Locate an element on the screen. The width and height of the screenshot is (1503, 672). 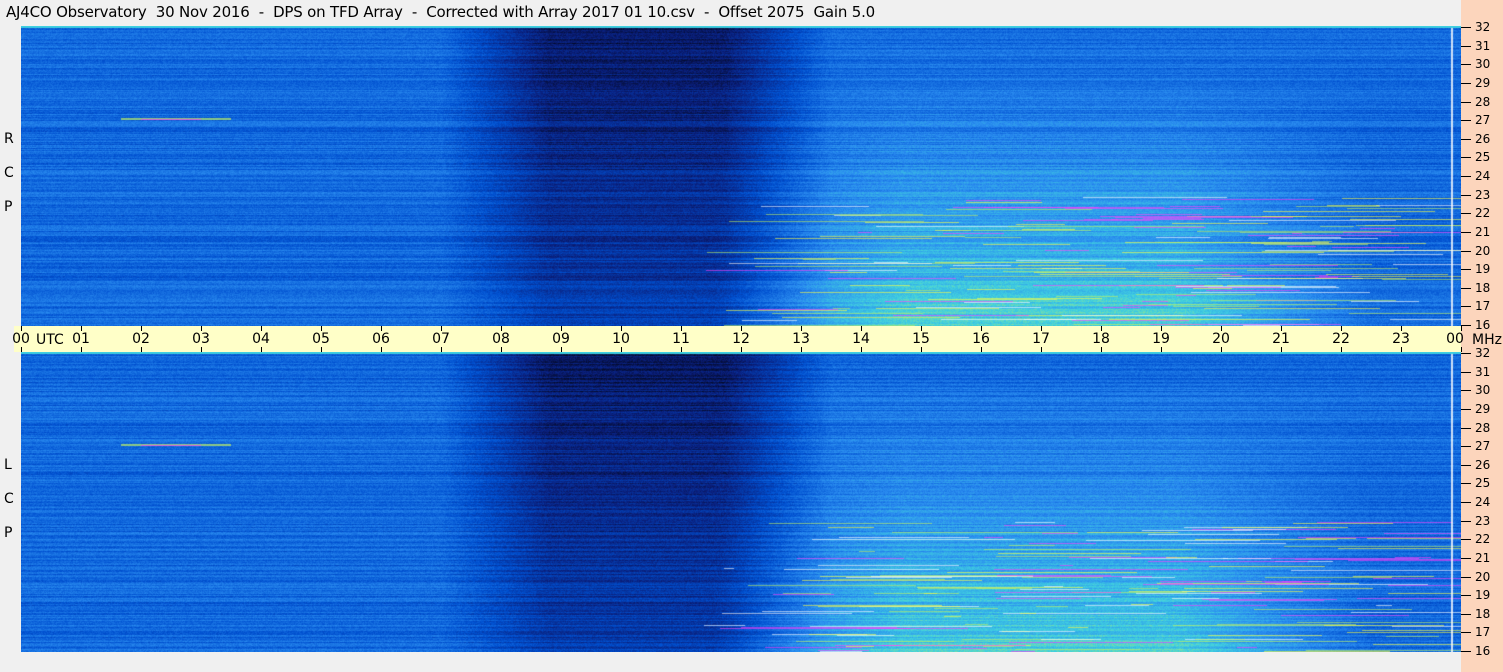
mhz-tick-label: 20 is located at coordinates (1483, 250).